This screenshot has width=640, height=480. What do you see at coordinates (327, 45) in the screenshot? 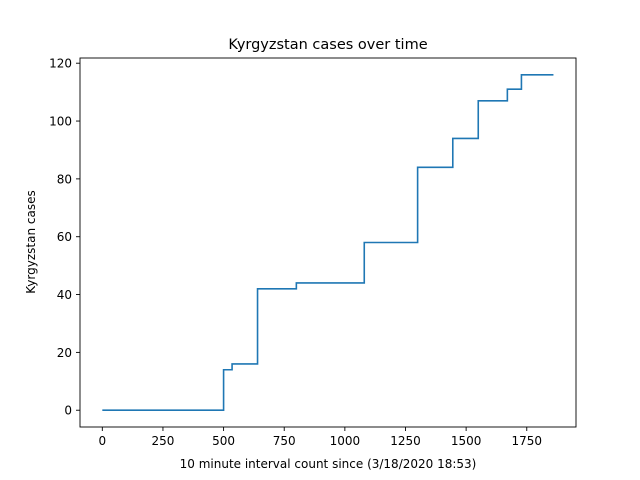
I see `chart-title: Kyrgyzstan cases over time` at bounding box center [327, 45].